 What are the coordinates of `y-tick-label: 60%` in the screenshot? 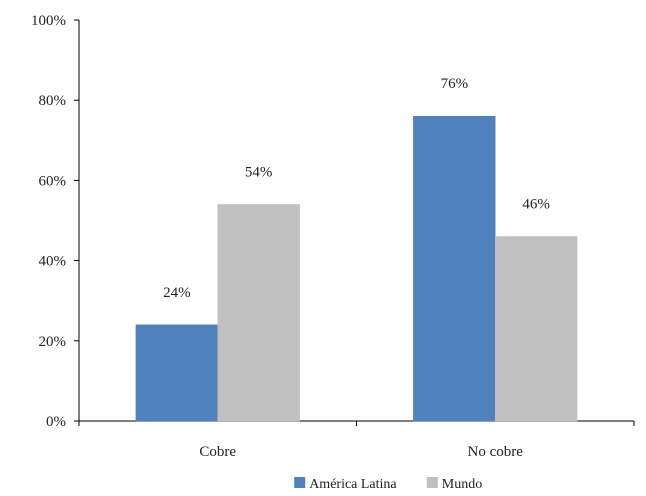 It's located at (53, 181).